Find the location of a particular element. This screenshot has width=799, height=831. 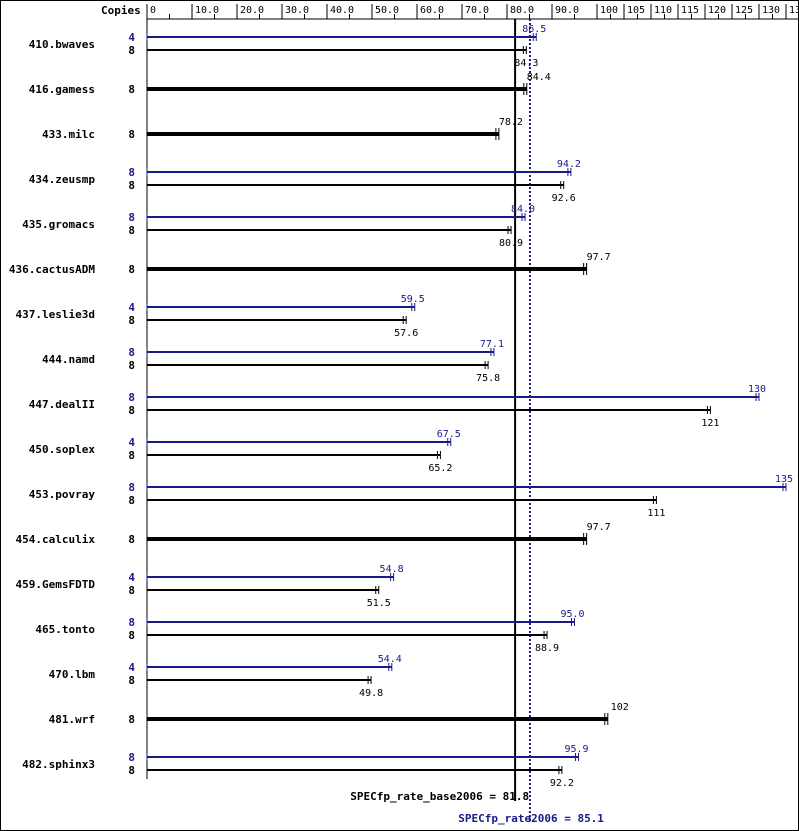

base-value-label: 57.6 is located at coordinates (406, 333).